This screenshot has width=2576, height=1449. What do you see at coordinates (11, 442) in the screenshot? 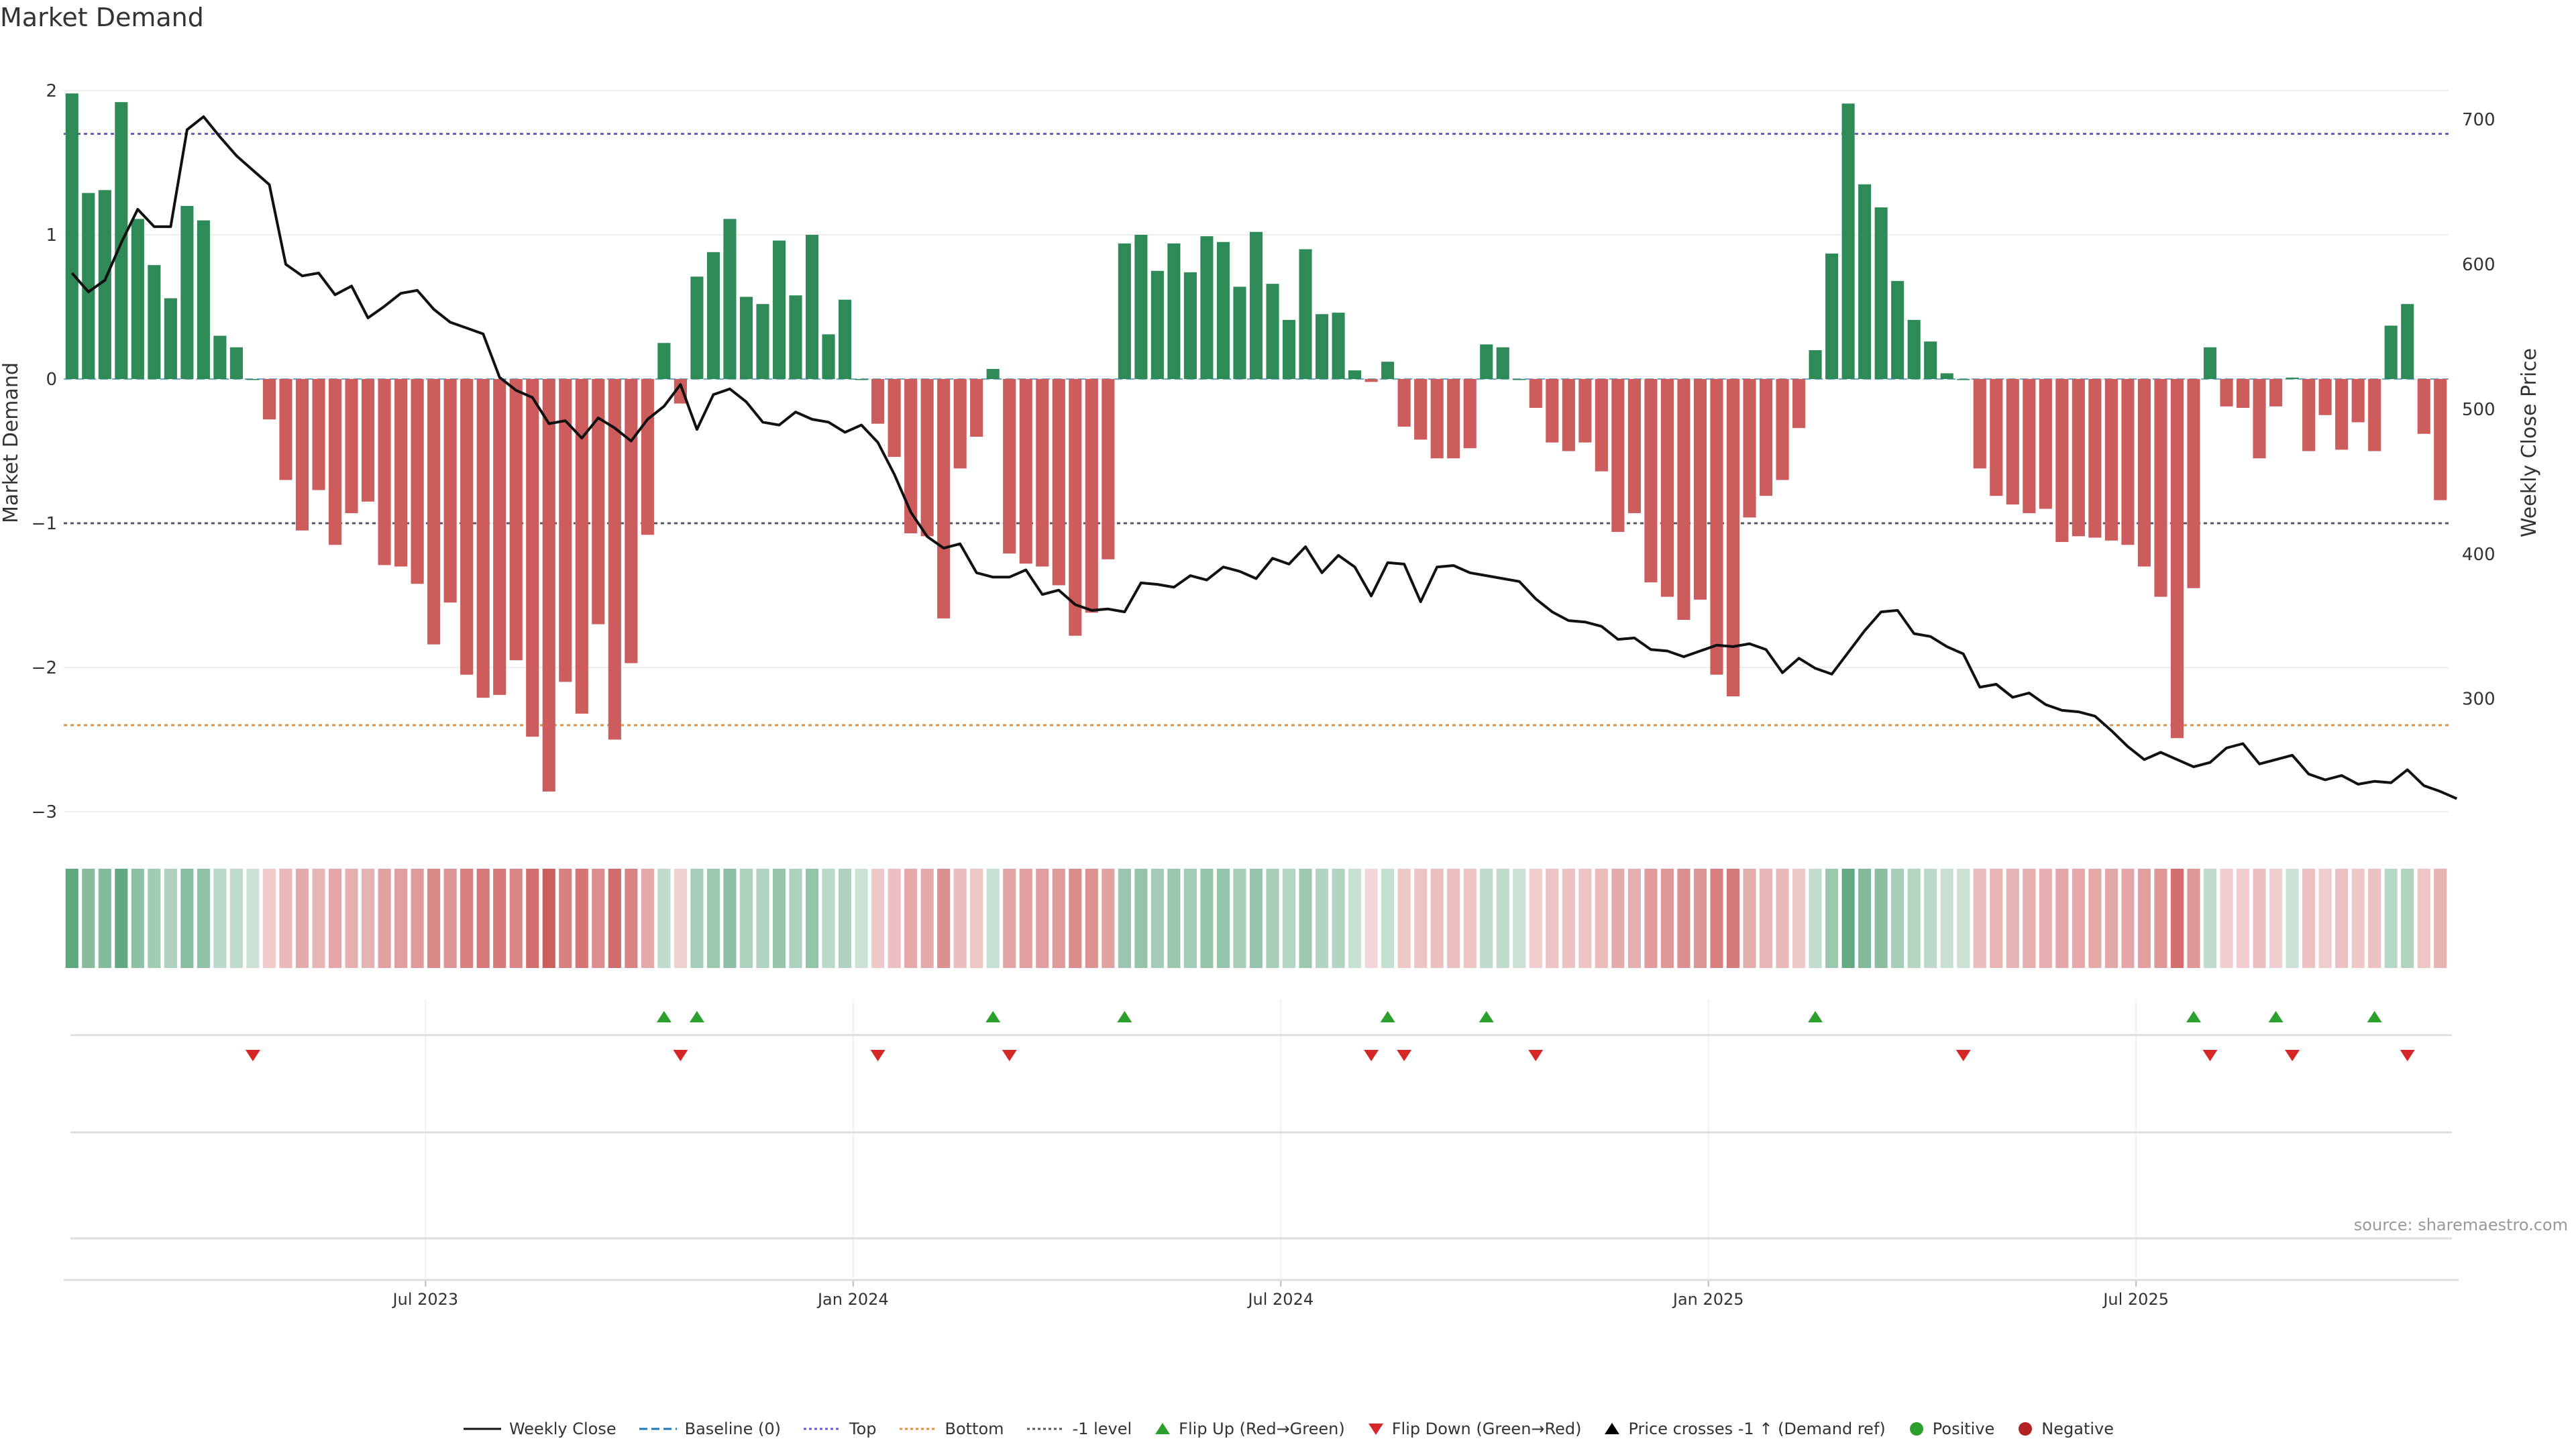
I see `y-axis-title: Market Demand` at bounding box center [11, 442].